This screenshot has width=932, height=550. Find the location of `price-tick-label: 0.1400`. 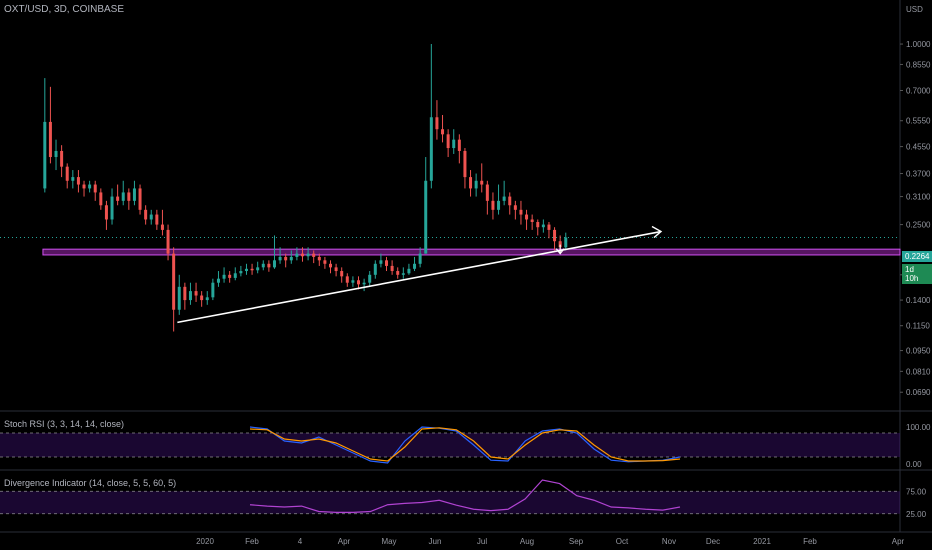

price-tick-label: 0.1400 is located at coordinates (918, 300).